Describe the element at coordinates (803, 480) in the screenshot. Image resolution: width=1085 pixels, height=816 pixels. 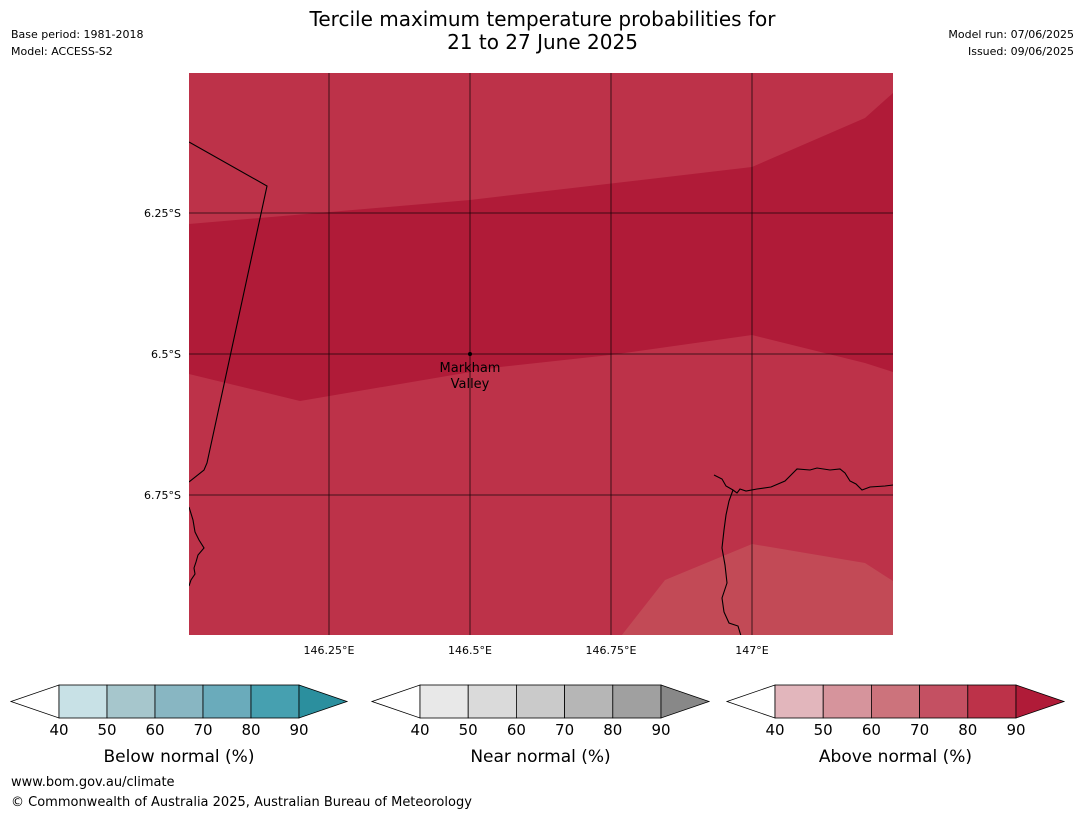
I see `coastline-east` at that location.